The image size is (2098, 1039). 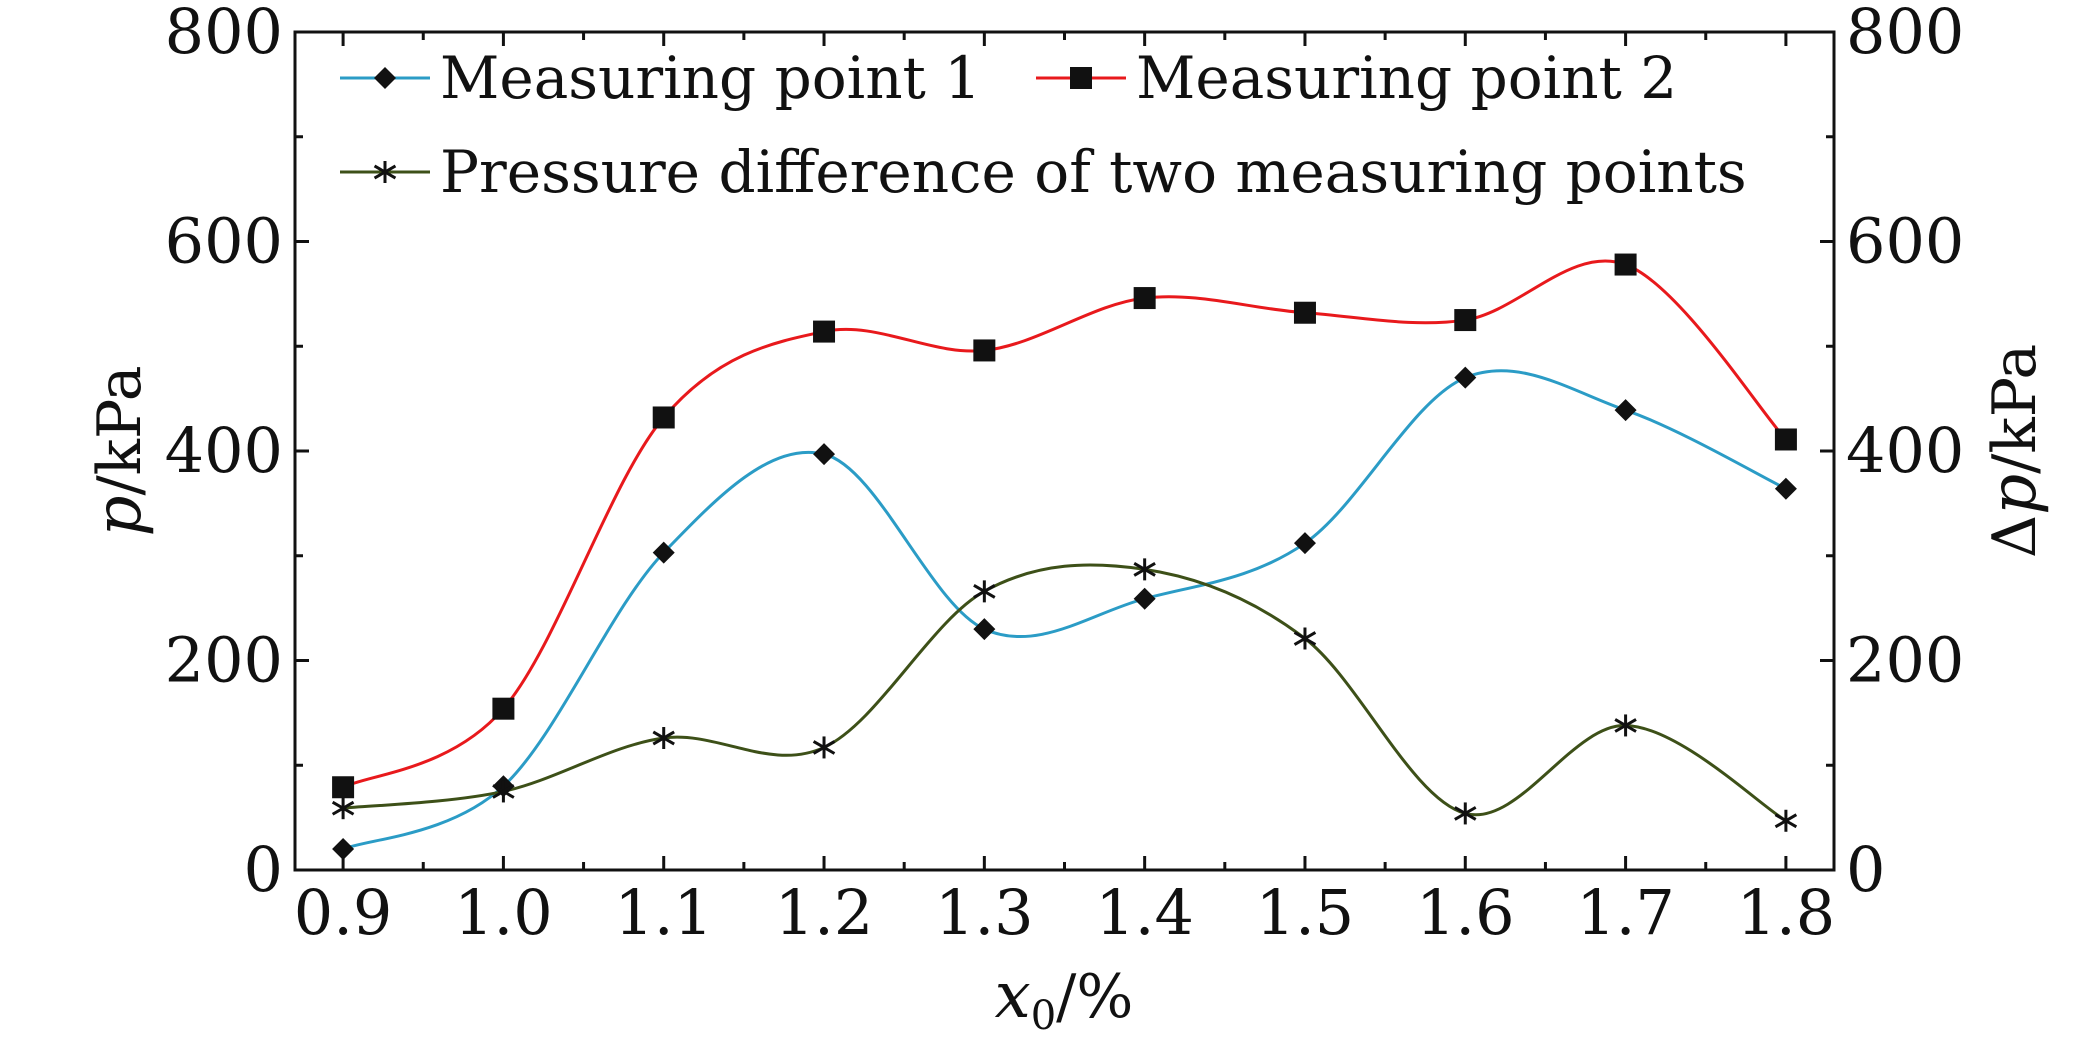 What do you see at coordinates (710, 78) in the screenshot?
I see `legend-label-1: Measuring point 1` at bounding box center [710, 78].